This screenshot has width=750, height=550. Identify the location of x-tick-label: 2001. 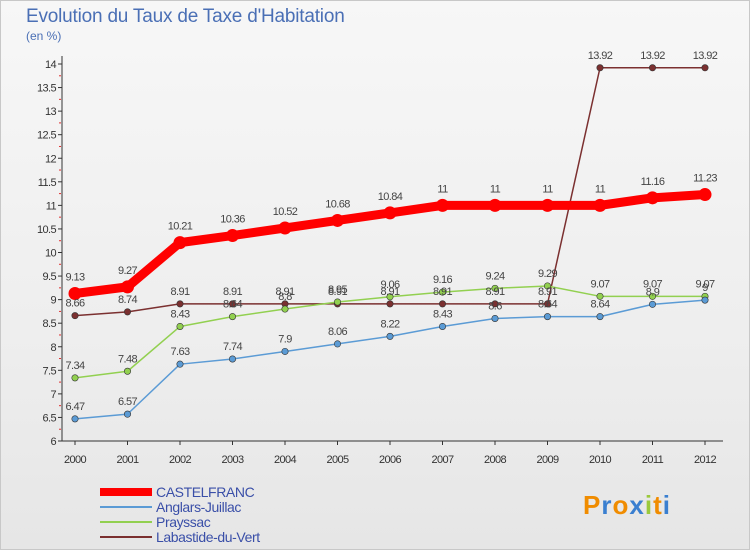
(127, 460).